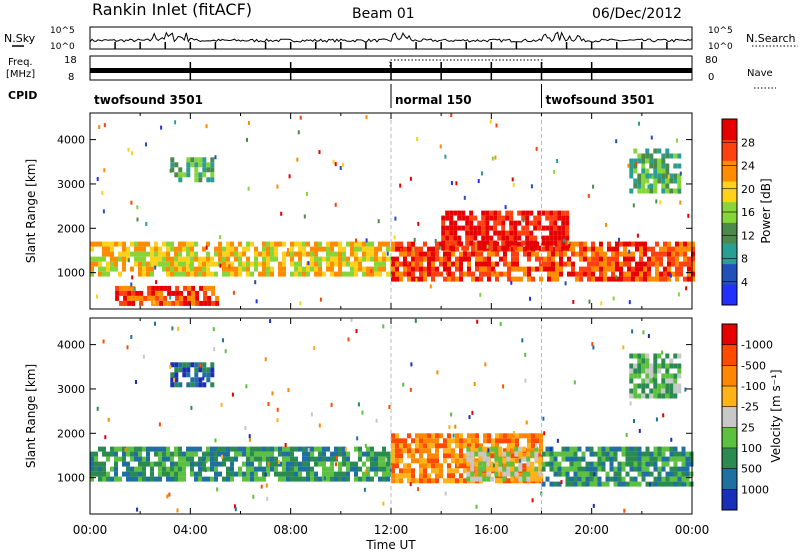  Describe the element at coordinates (755, 489) in the screenshot. I see `colorbar-tick-label: 1000` at that location.